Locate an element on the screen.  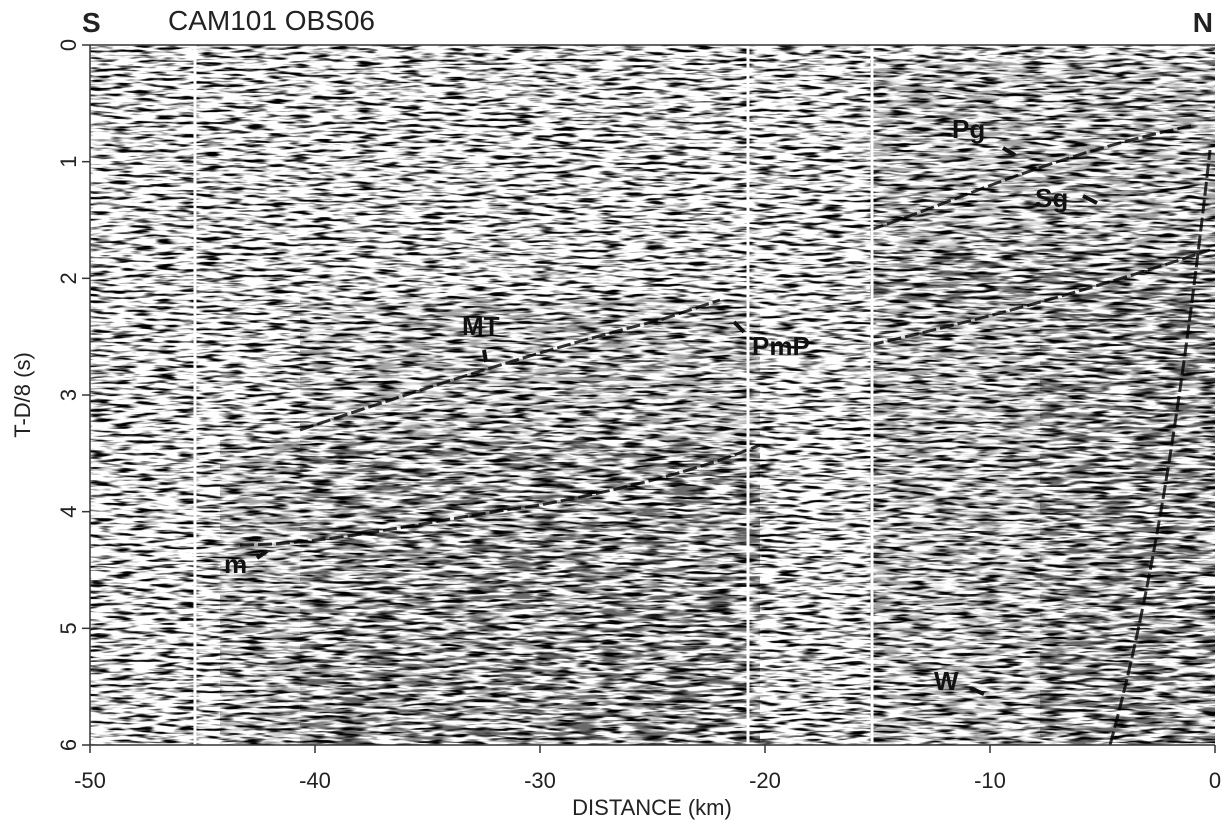
x-tick-label: -10 is located at coordinates (990, 780).